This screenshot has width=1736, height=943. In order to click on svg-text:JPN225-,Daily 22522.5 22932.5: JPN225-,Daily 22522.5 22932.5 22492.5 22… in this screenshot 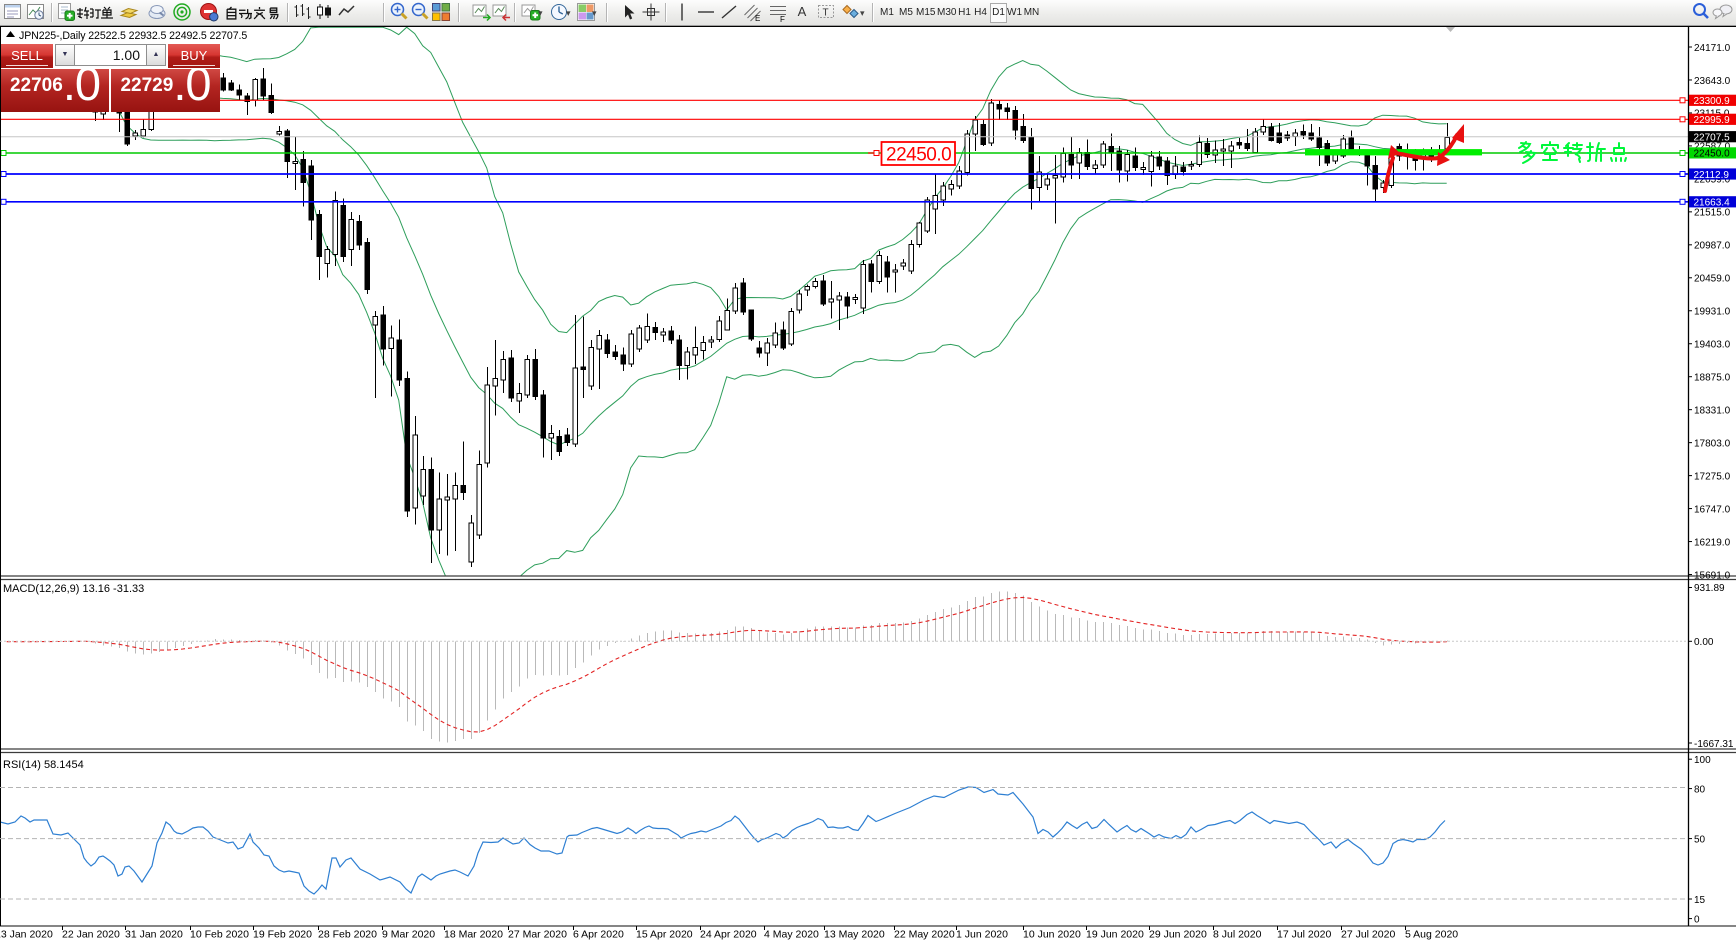, I will do `click(133, 36)`.